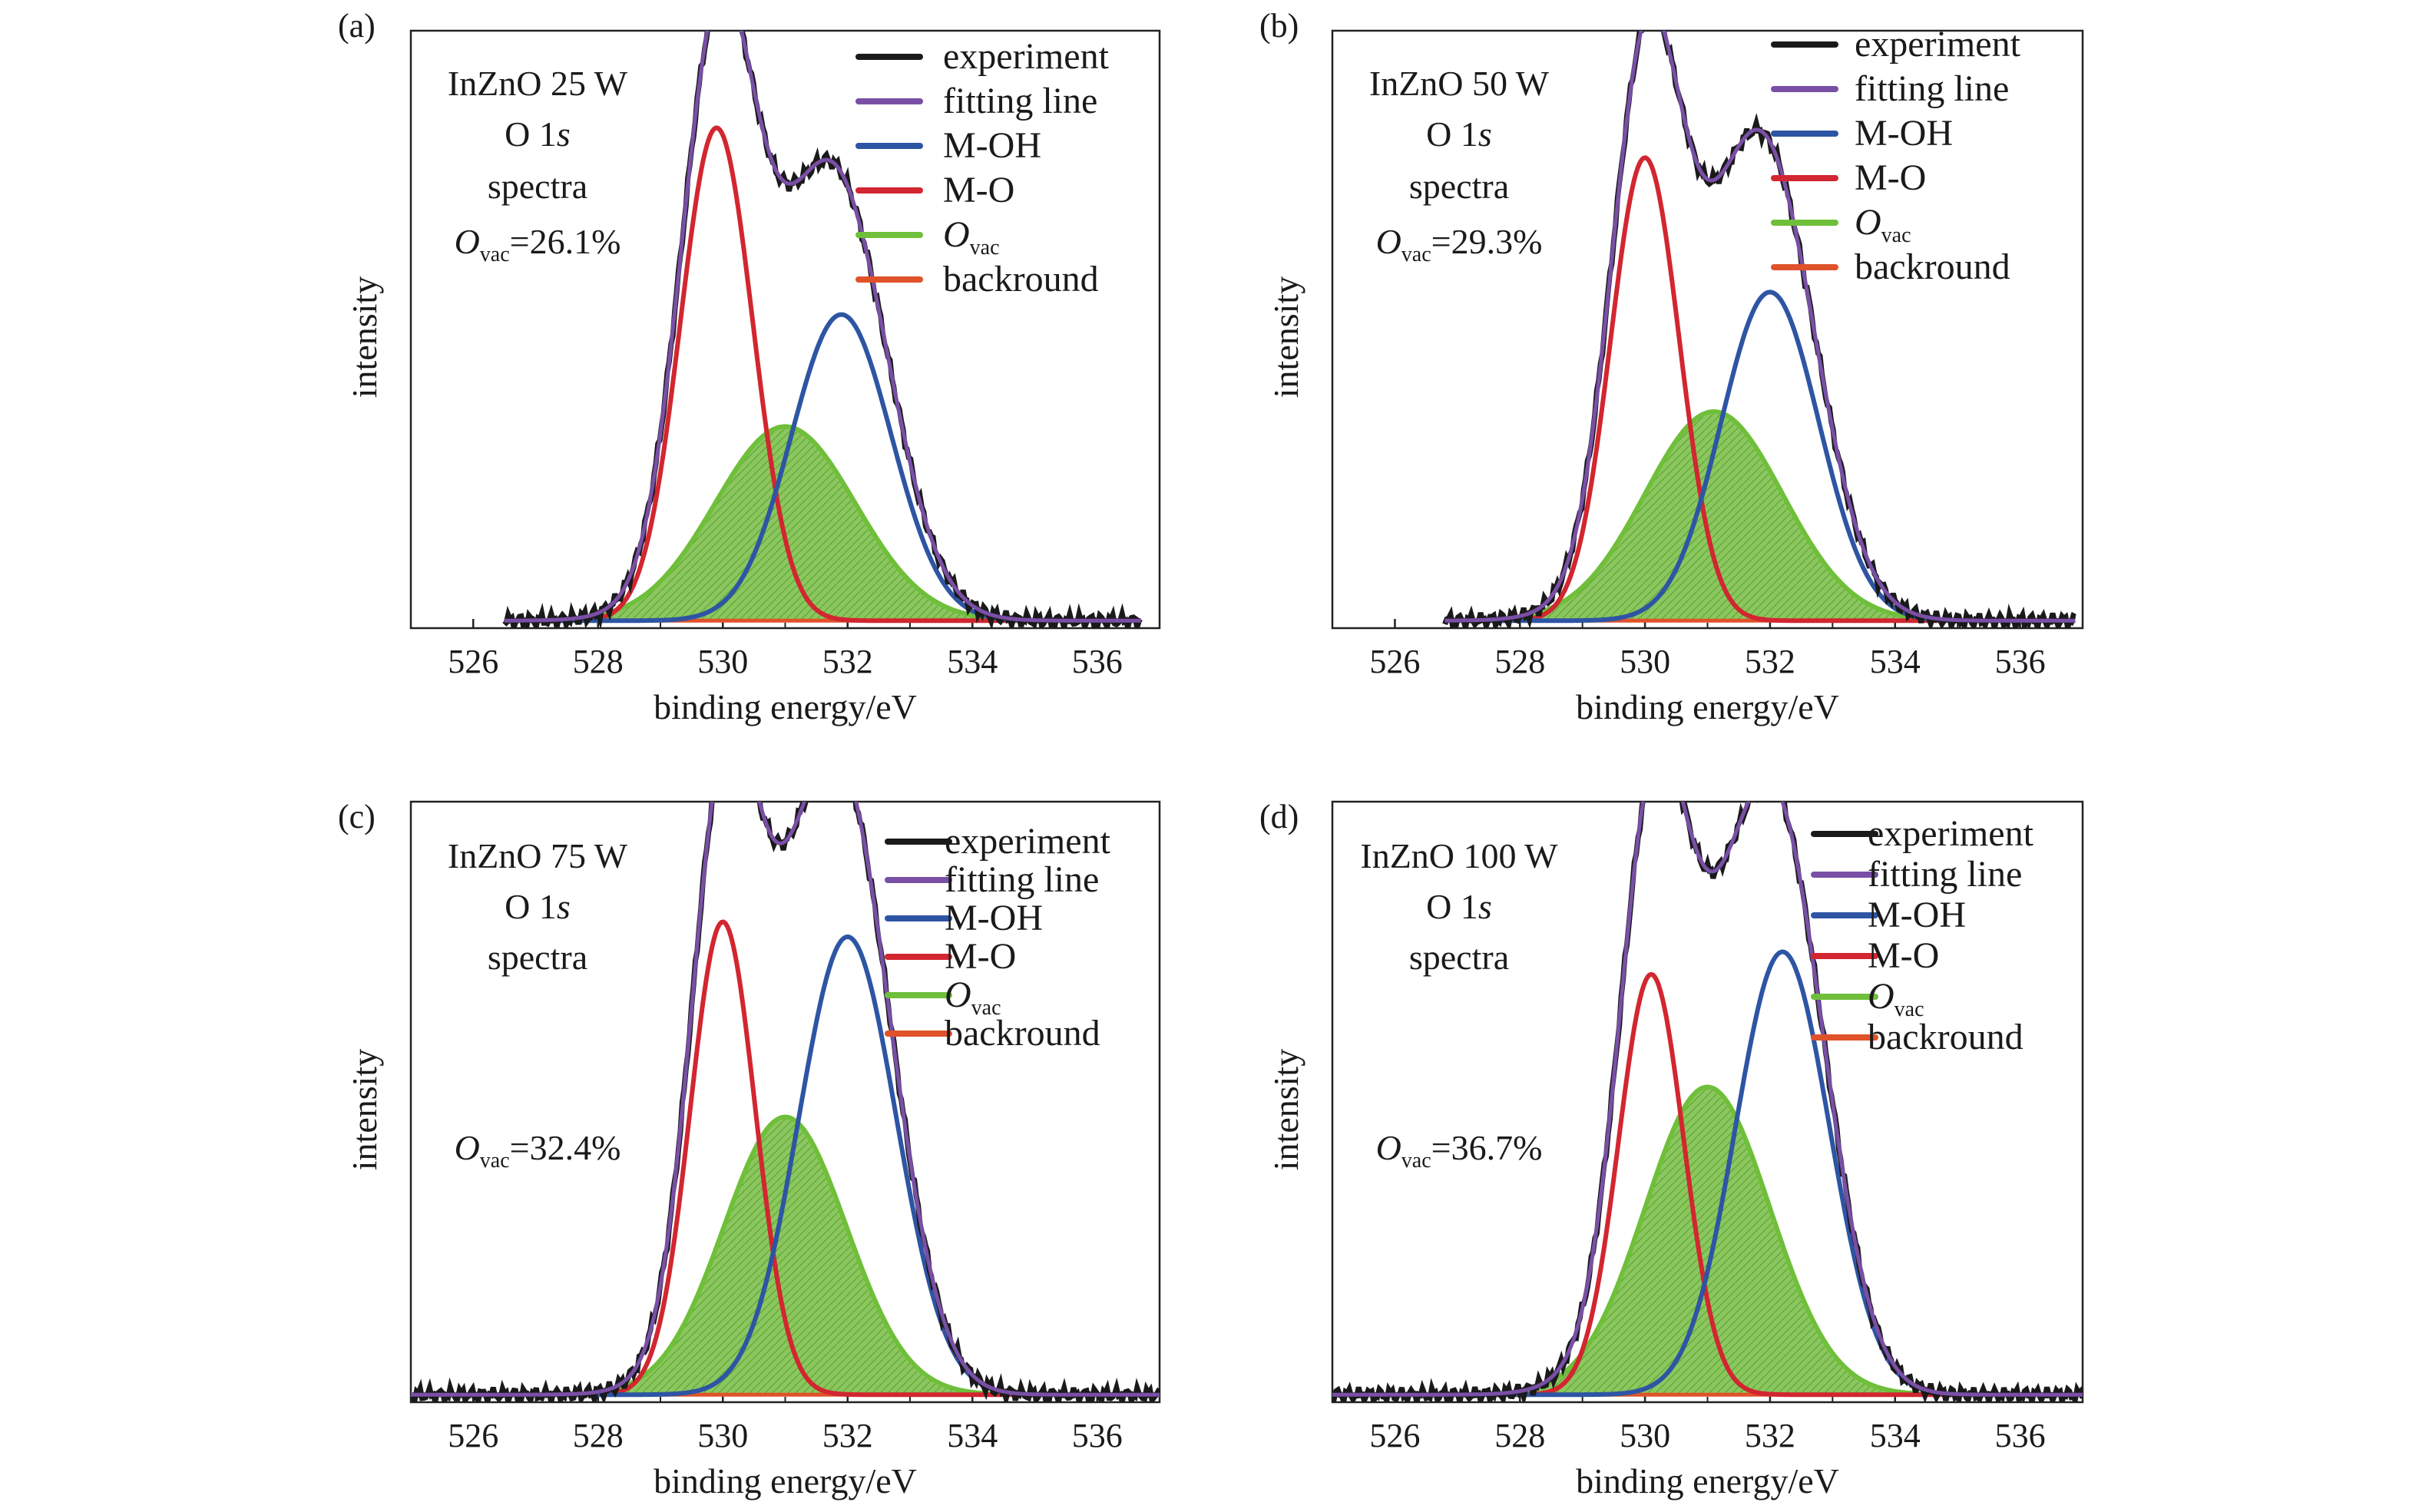  What do you see at coordinates (1459, 165) in the screenshot?
I see `annotation: InZnO 50 W O 1s spectra Ovac=29.3%` at bounding box center [1459, 165].